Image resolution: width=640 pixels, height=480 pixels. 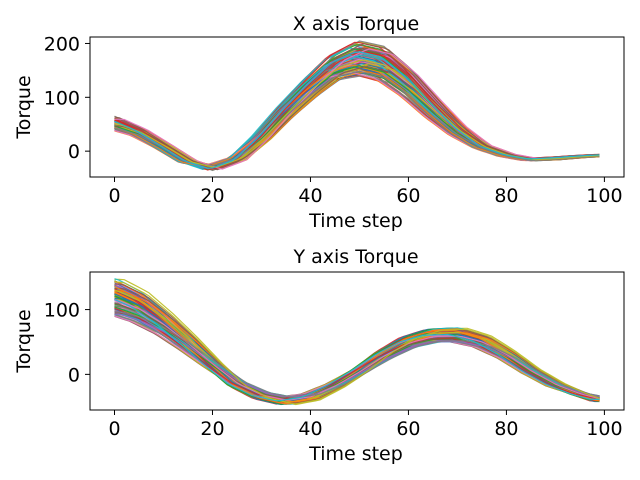 I want to click on chart-title: X axis Torque, so click(x=356, y=24).